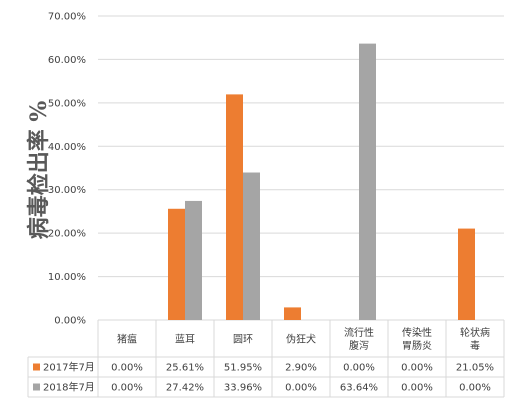  What do you see at coordinates (185, 368) in the screenshot?
I see `data-label: 25.61%` at bounding box center [185, 368].